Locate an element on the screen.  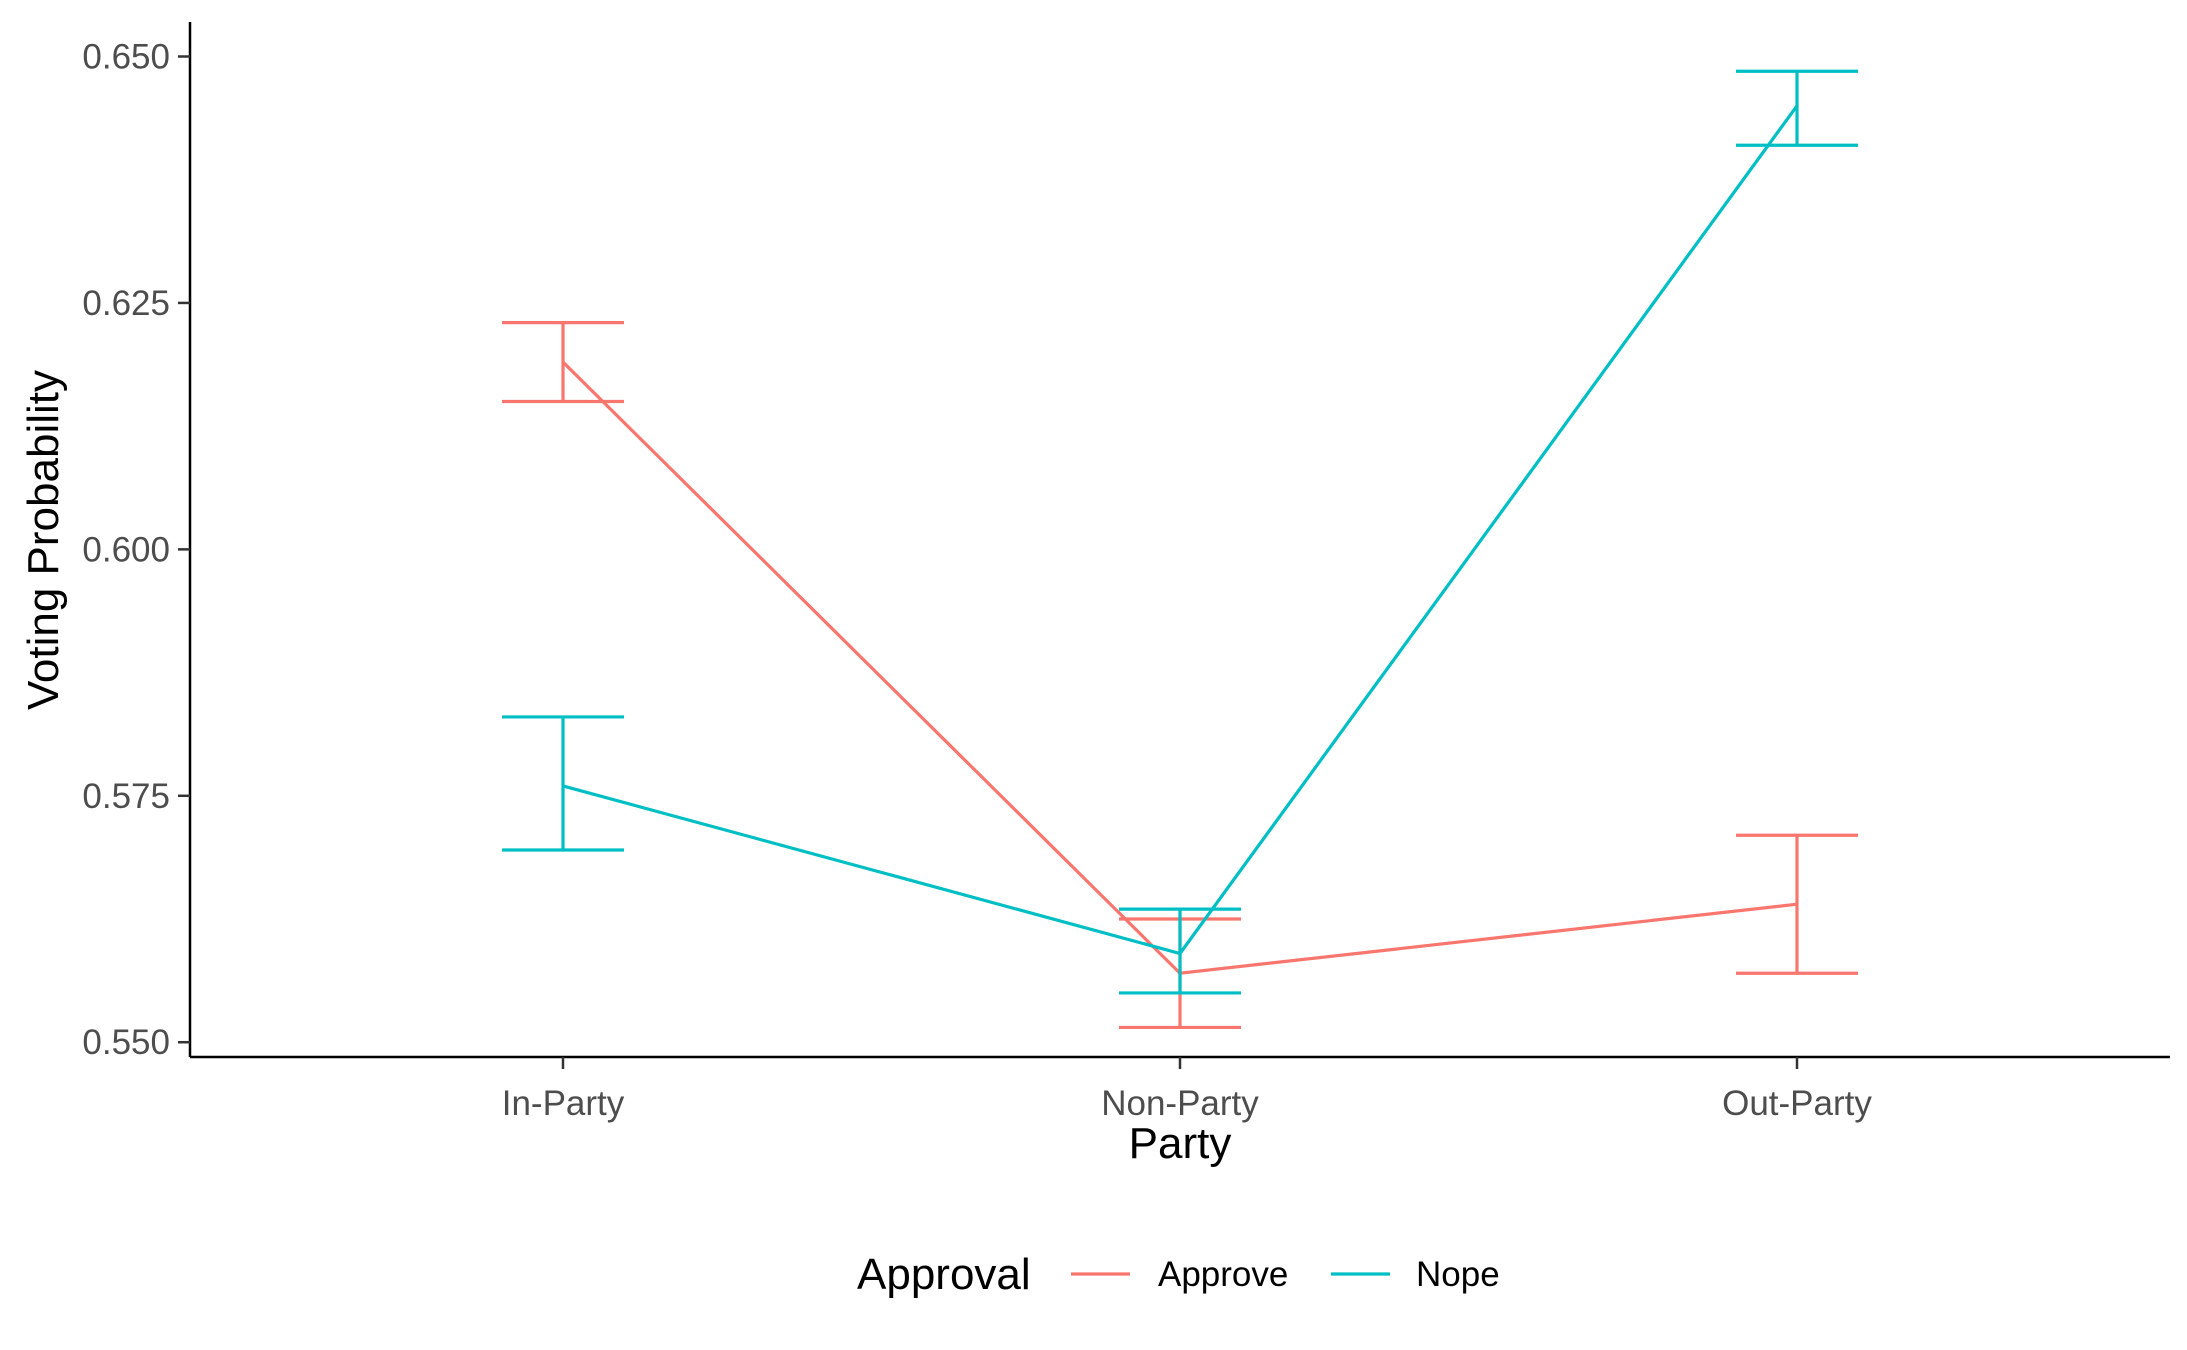
x-axis-ticks: In-Party Non-Party Out-Party is located at coordinates (1187, 1090).